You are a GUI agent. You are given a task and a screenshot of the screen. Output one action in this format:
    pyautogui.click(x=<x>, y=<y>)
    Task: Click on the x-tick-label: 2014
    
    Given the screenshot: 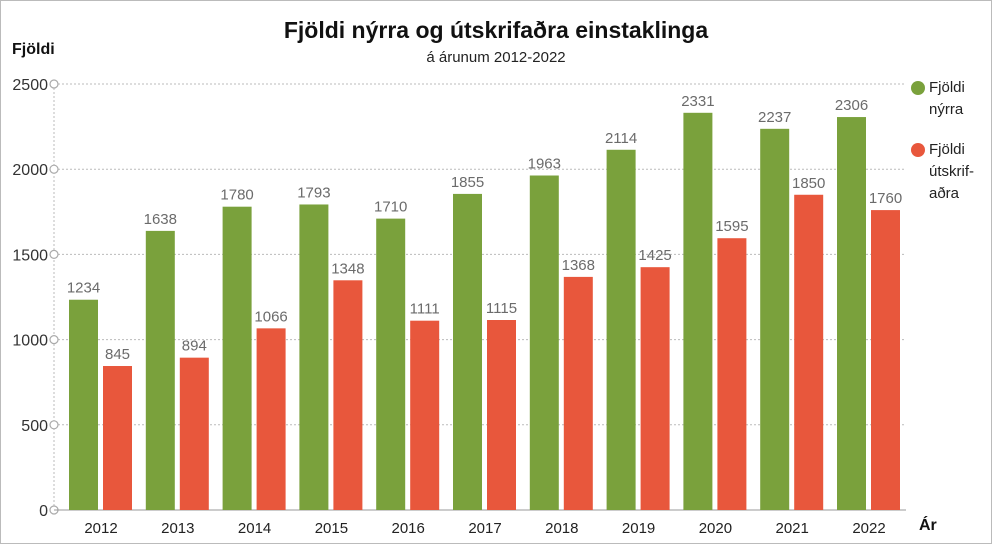 What is the action you would take?
    pyautogui.click(x=254, y=528)
    